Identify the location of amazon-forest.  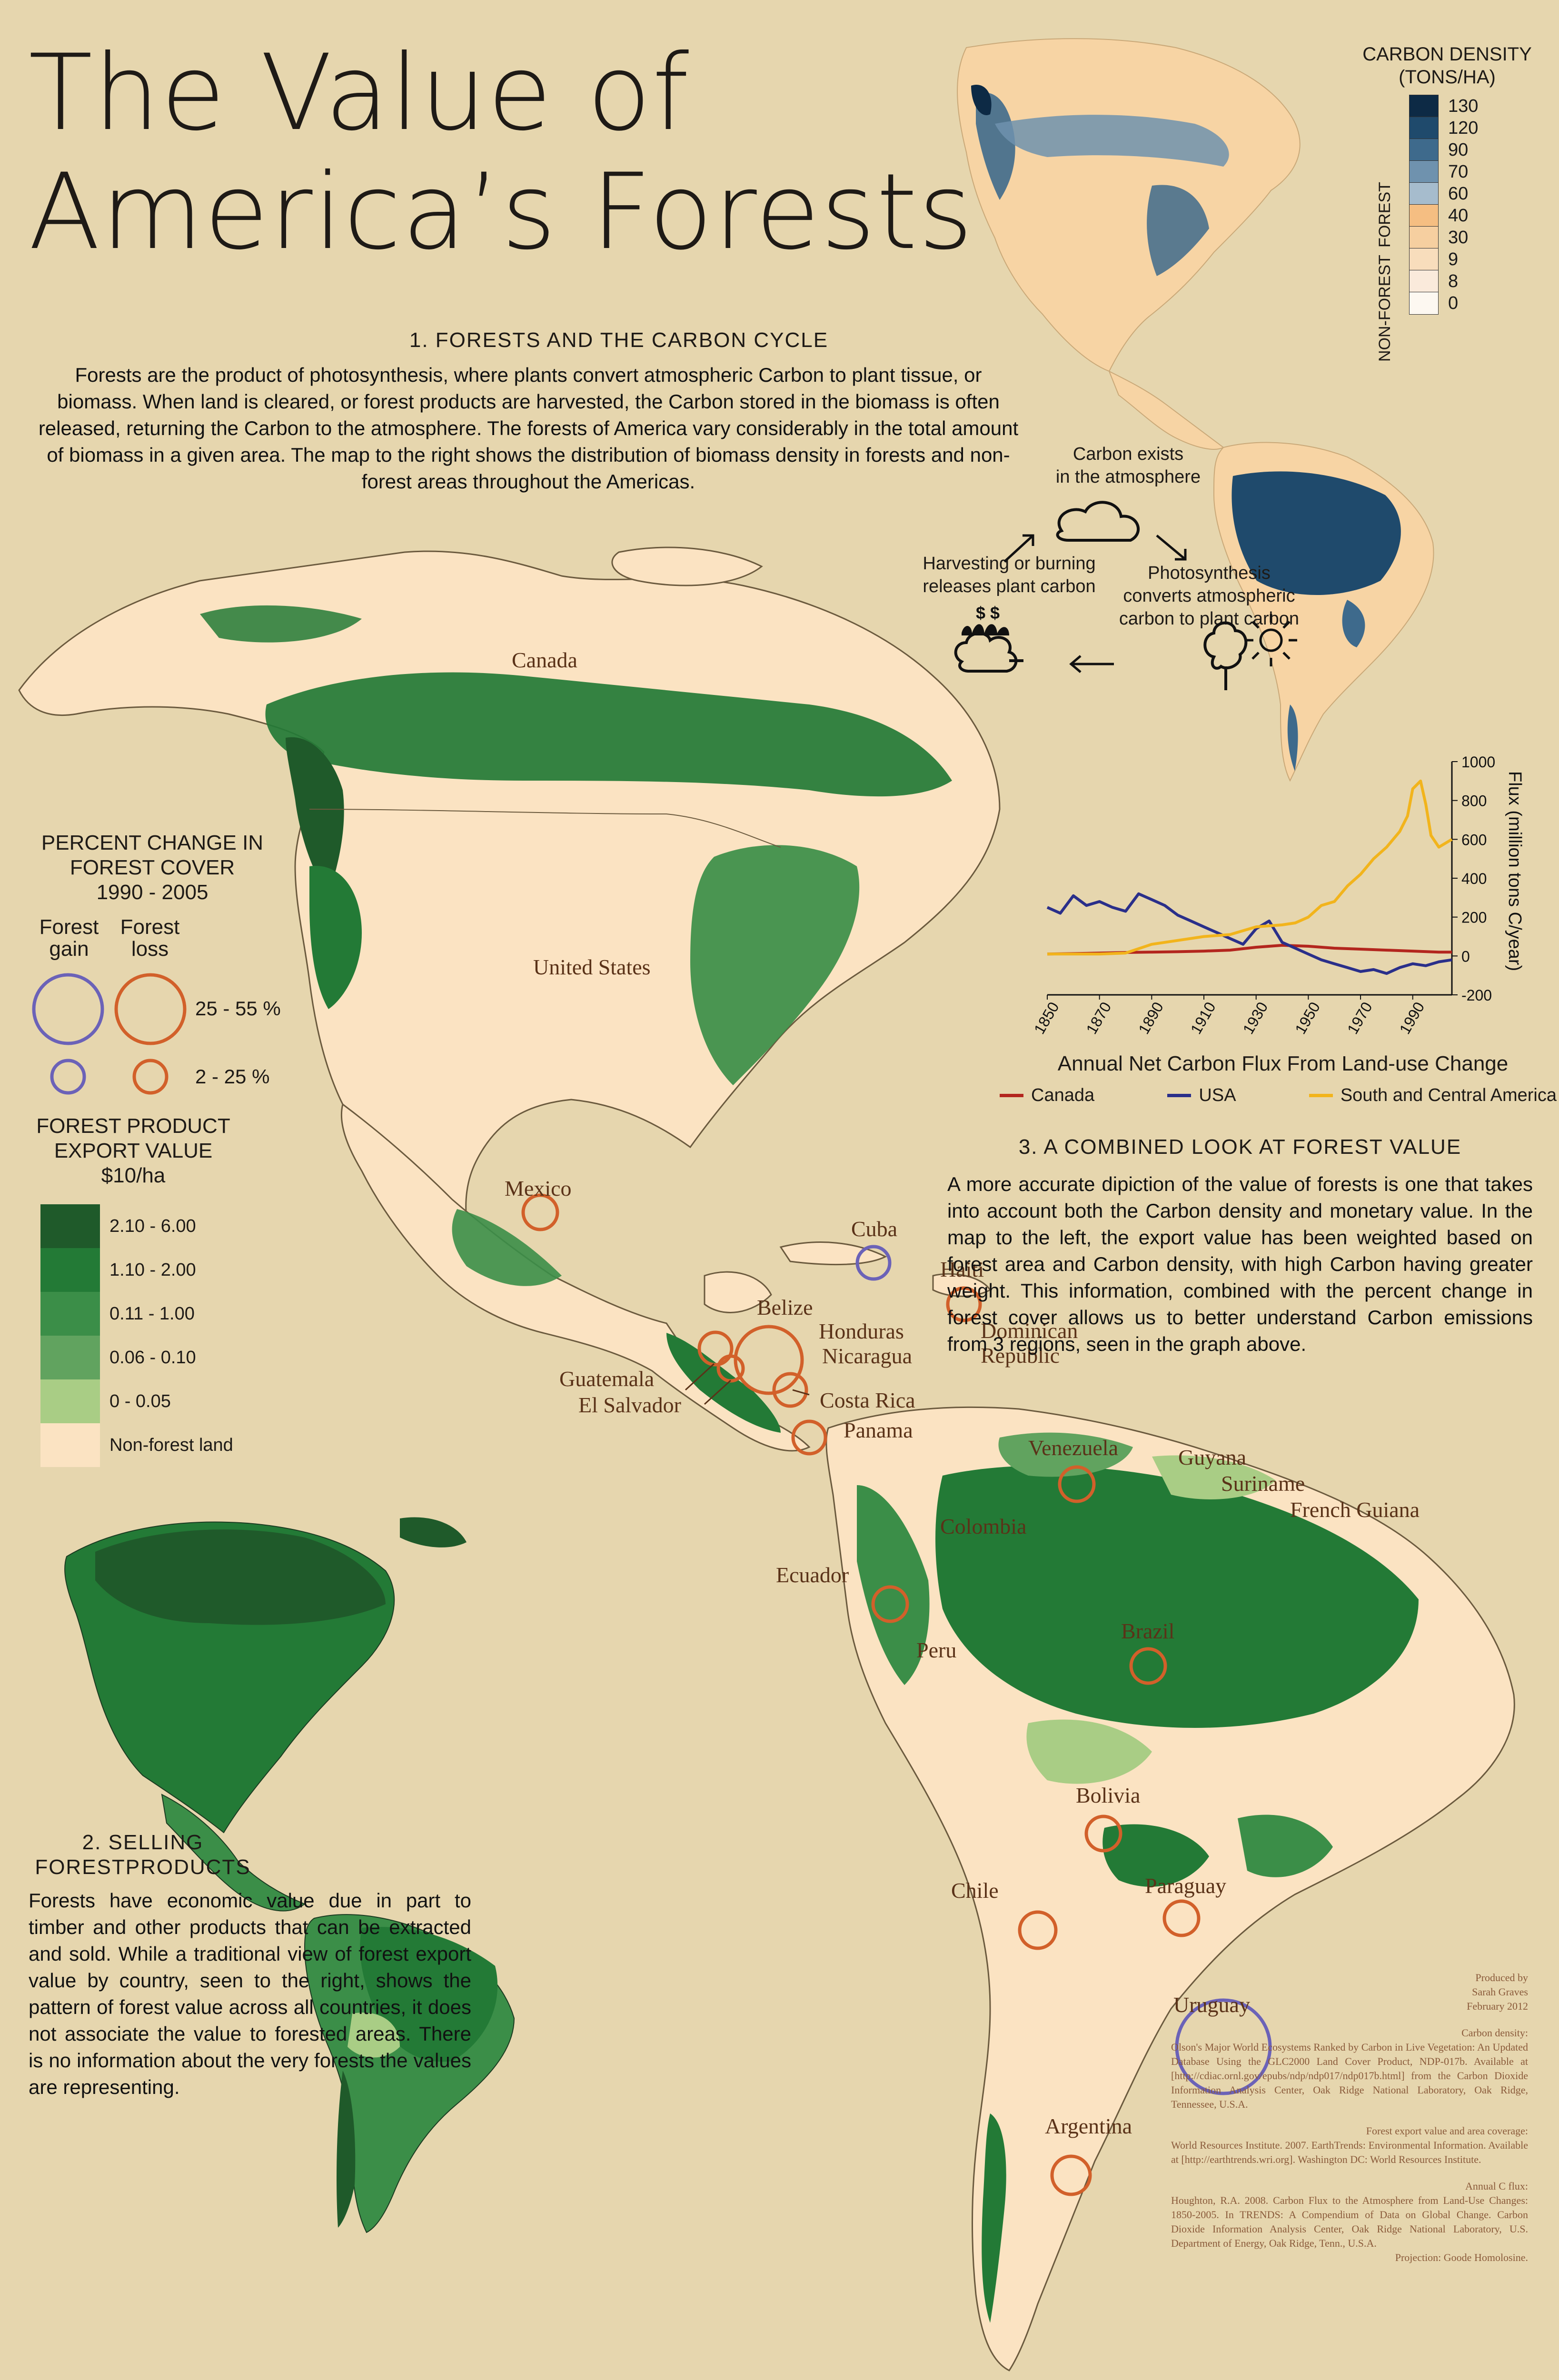
(1177, 1597).